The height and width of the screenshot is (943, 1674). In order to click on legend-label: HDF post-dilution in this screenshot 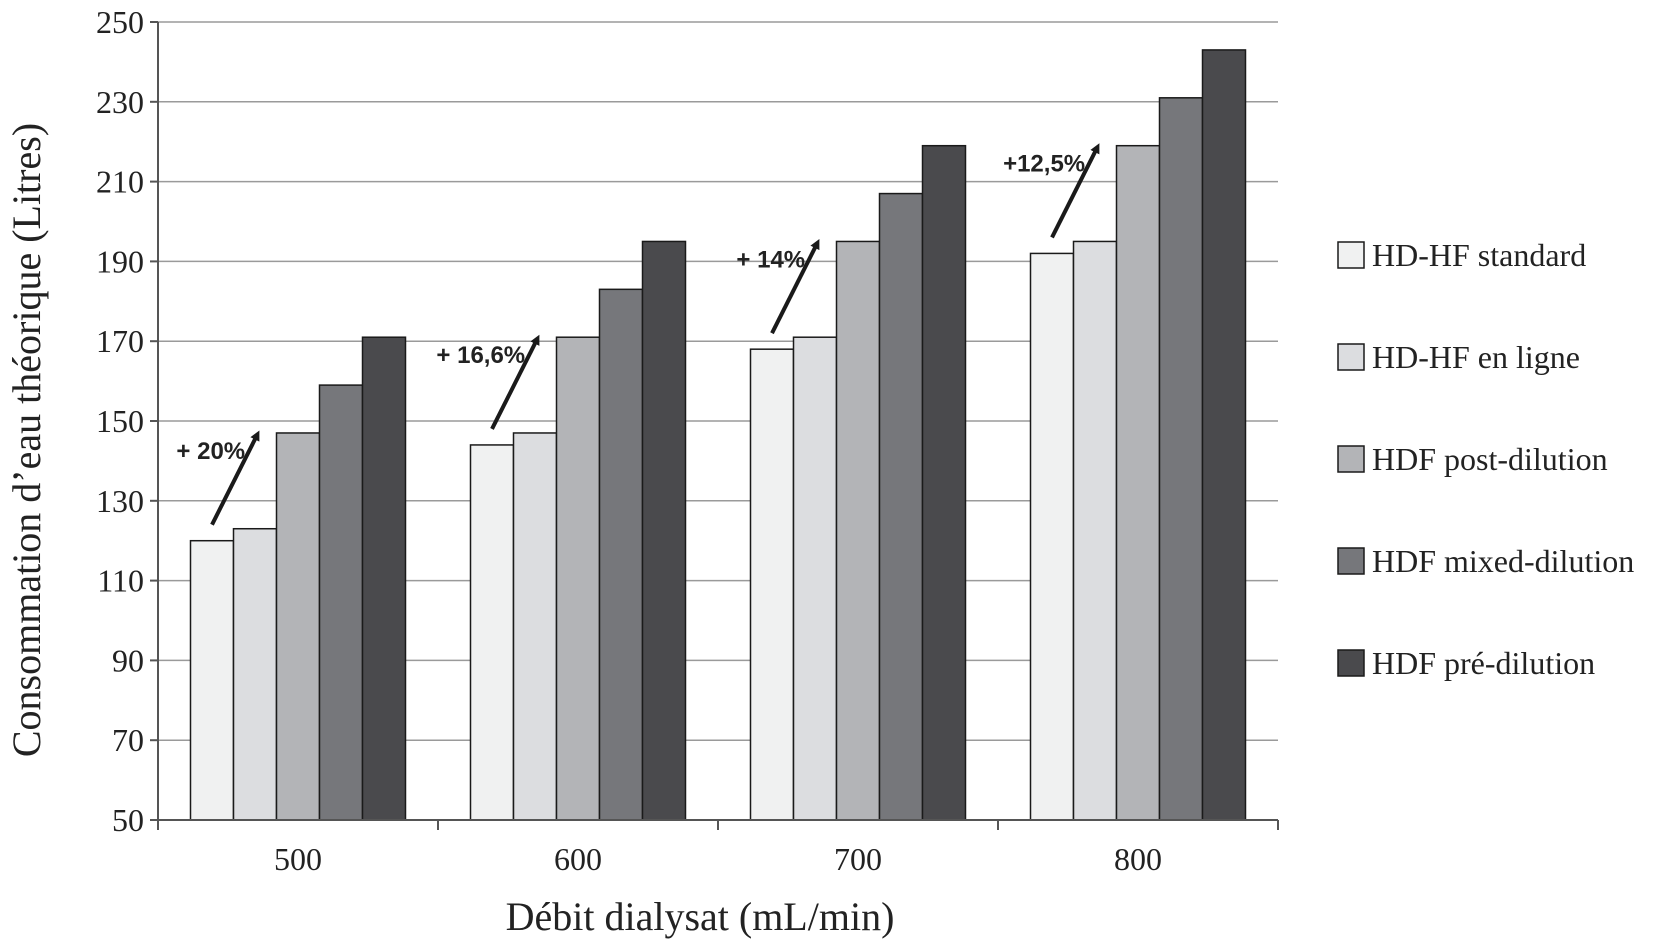, I will do `click(1490, 459)`.